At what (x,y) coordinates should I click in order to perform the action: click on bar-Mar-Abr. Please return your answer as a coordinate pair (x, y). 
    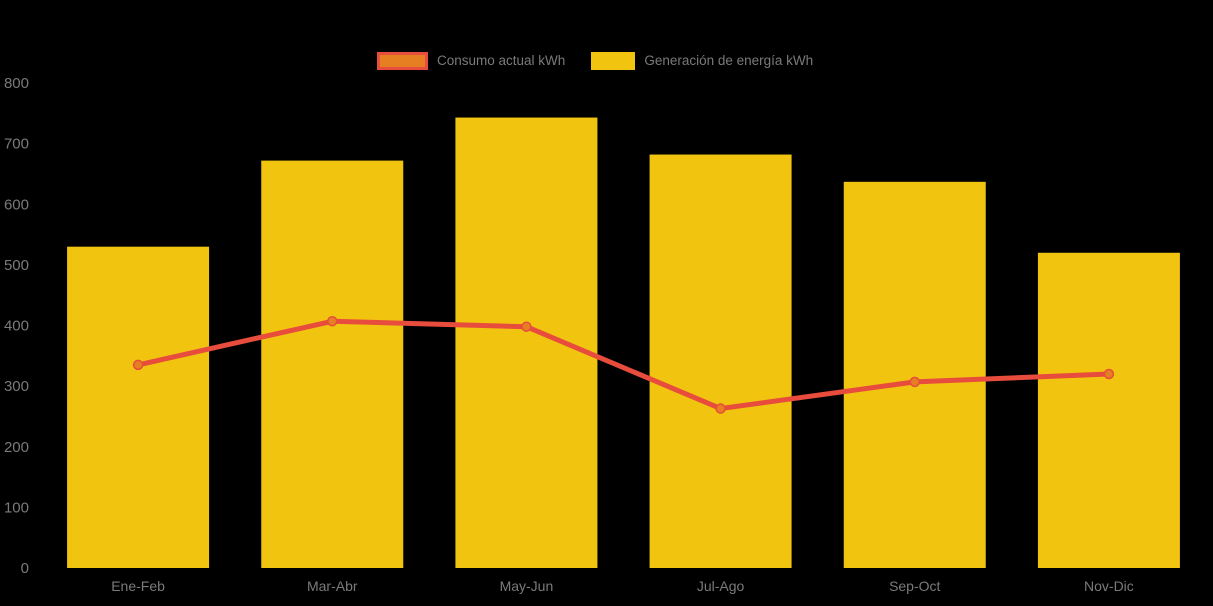
    Looking at the image, I should click on (332, 364).